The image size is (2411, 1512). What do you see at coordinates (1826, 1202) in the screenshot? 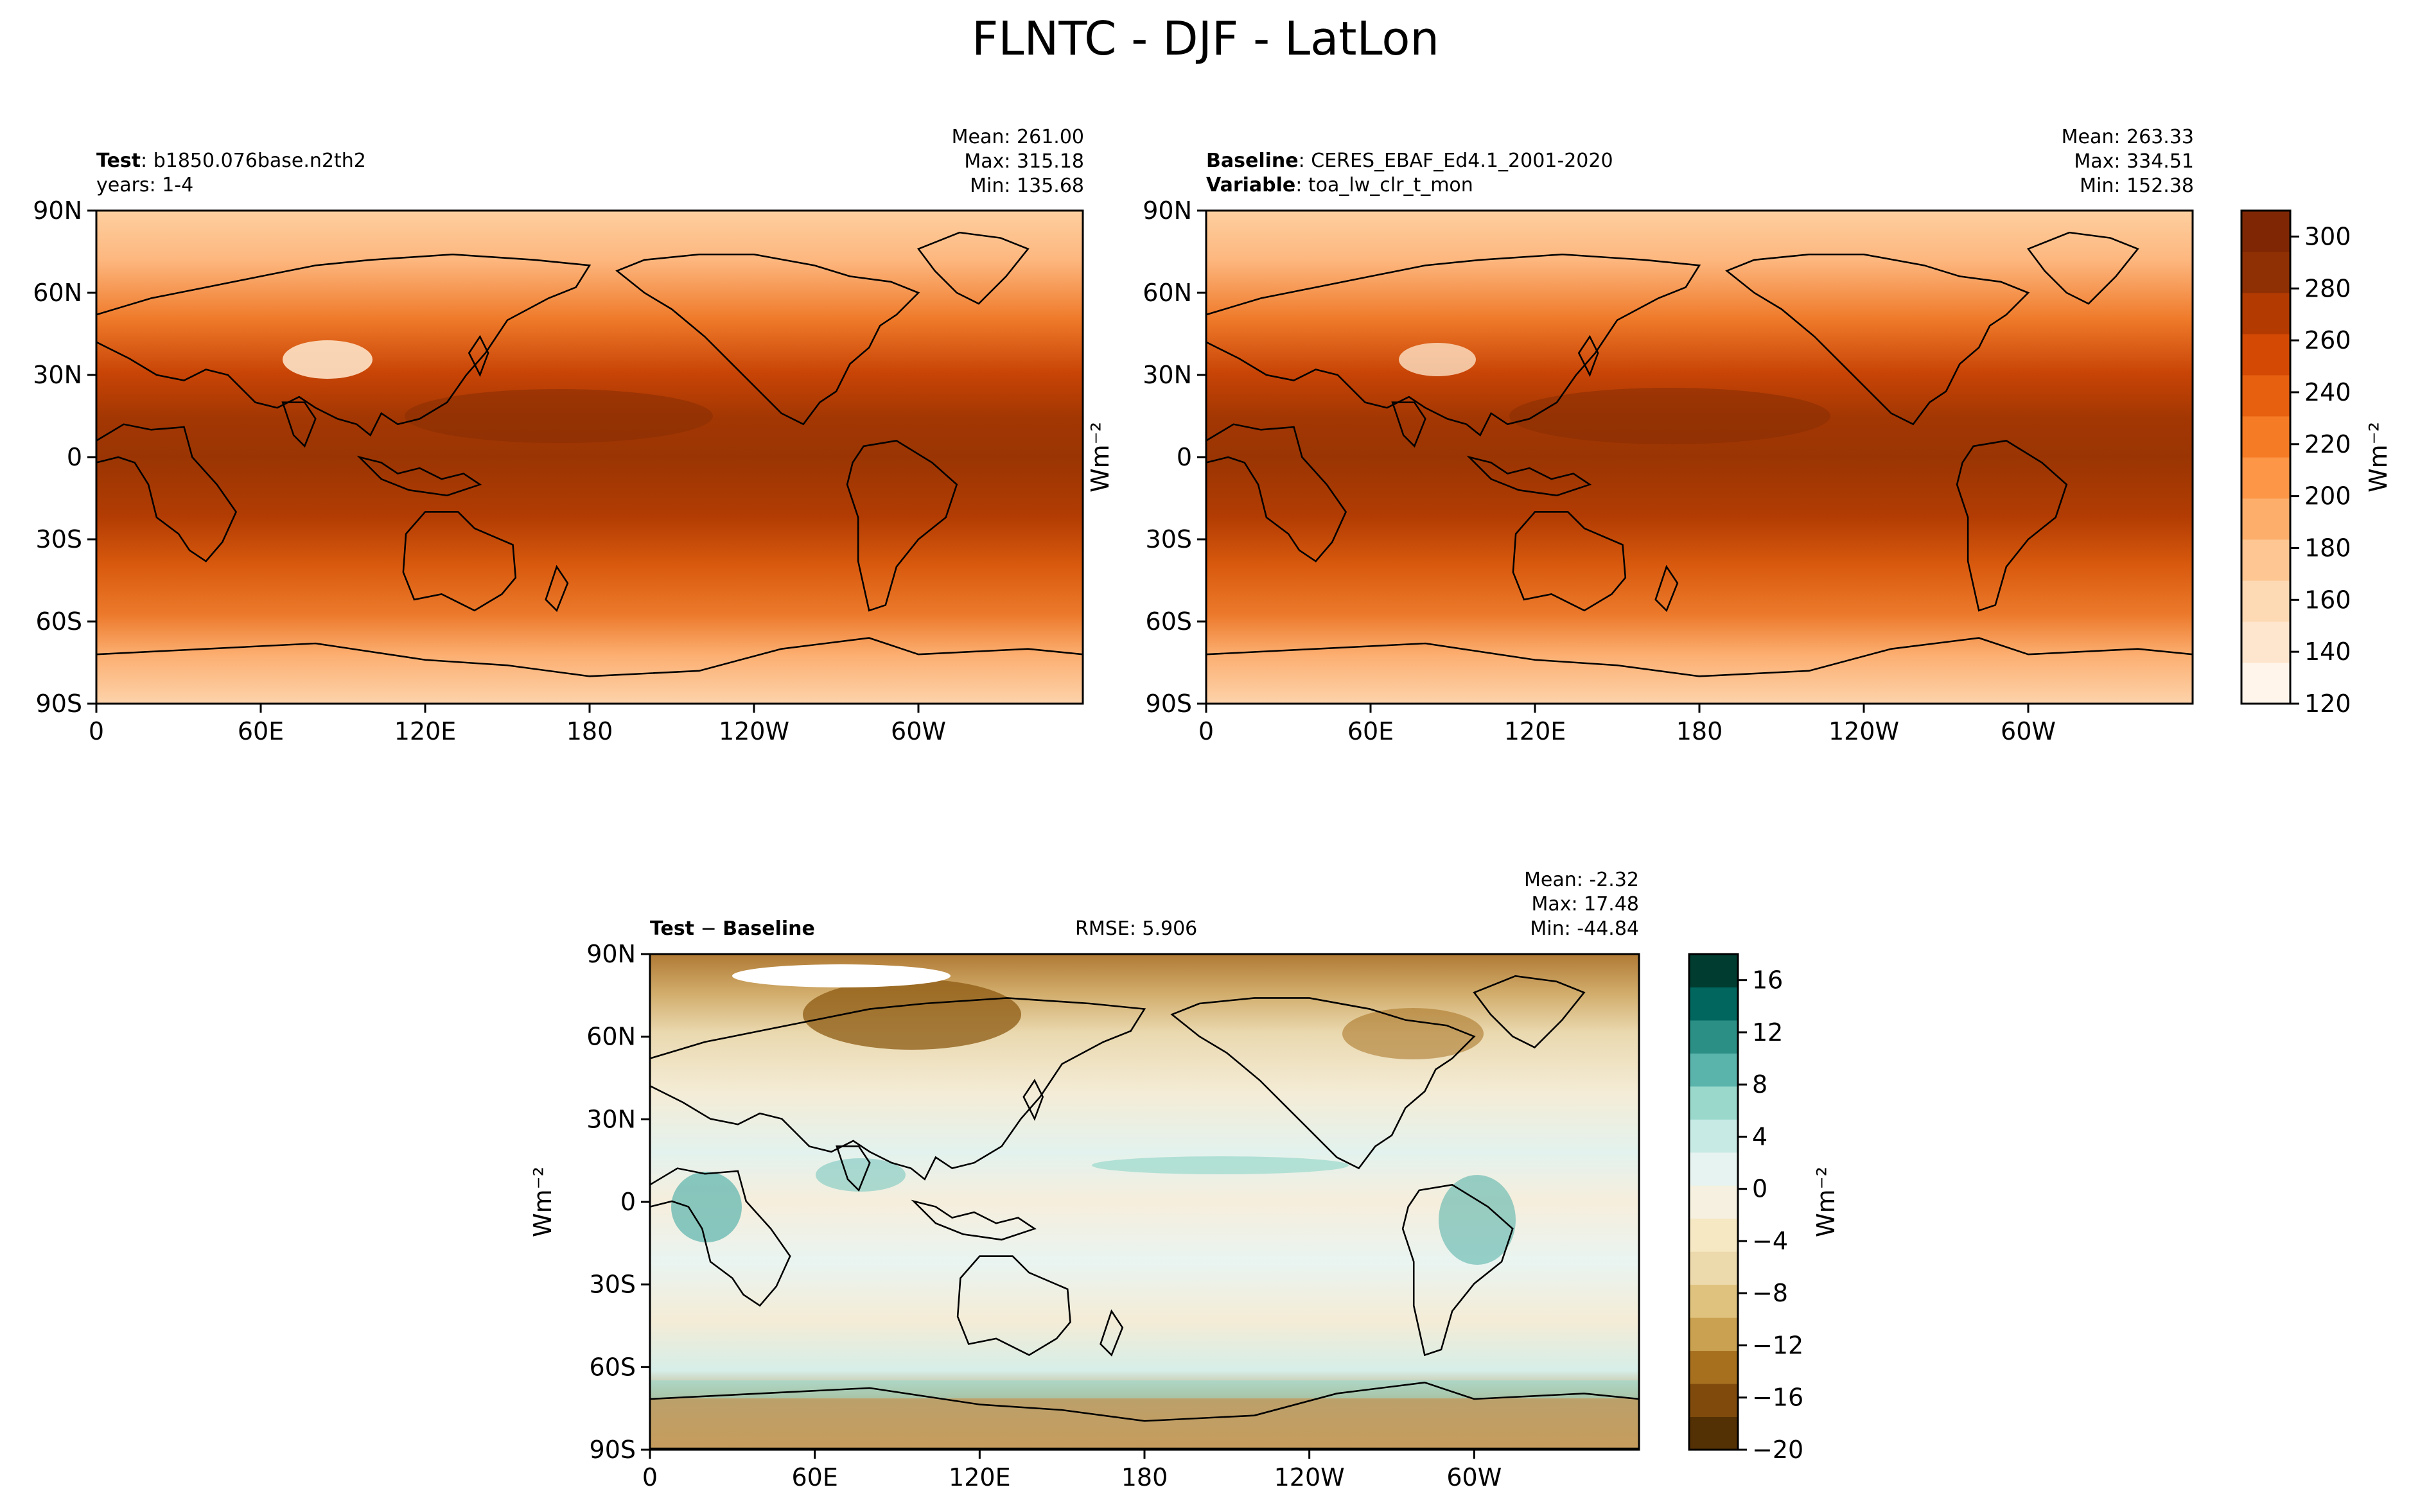
I see `diff-colorbar-label: Wm⁻²` at bounding box center [1826, 1202].